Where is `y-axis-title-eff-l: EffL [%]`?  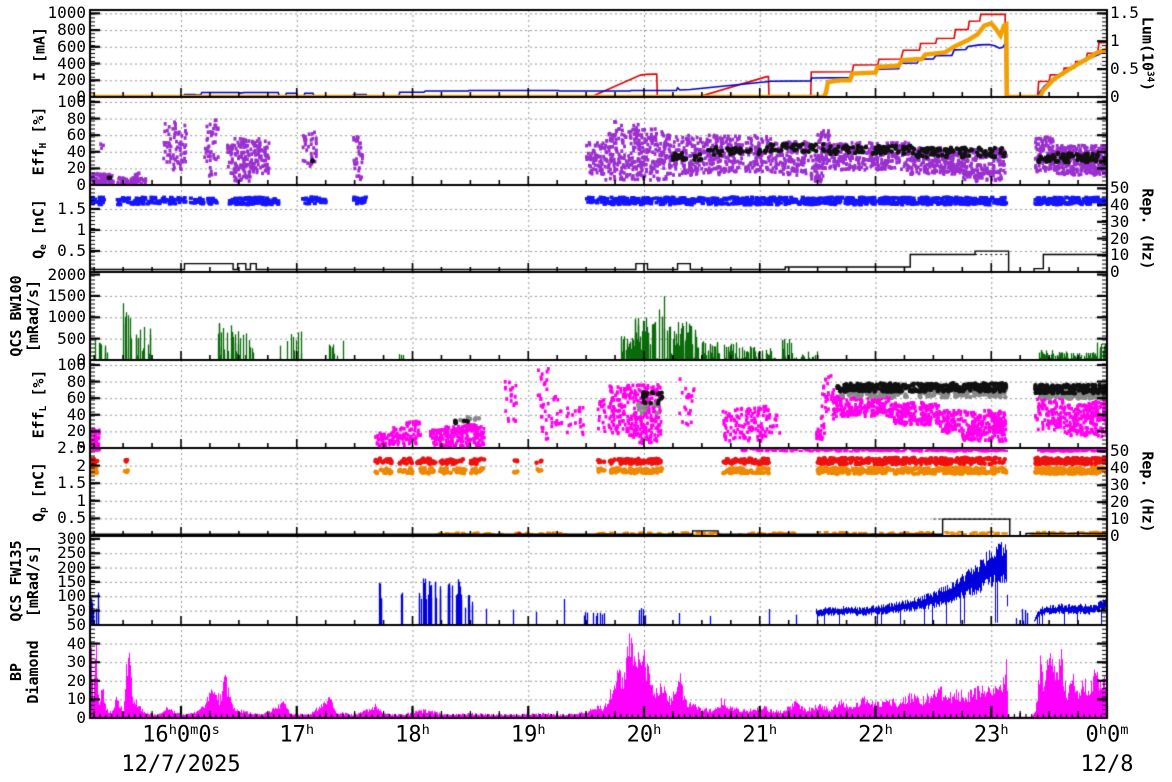
y-axis-title-eff-l: EffL [%] is located at coordinates (39, 404).